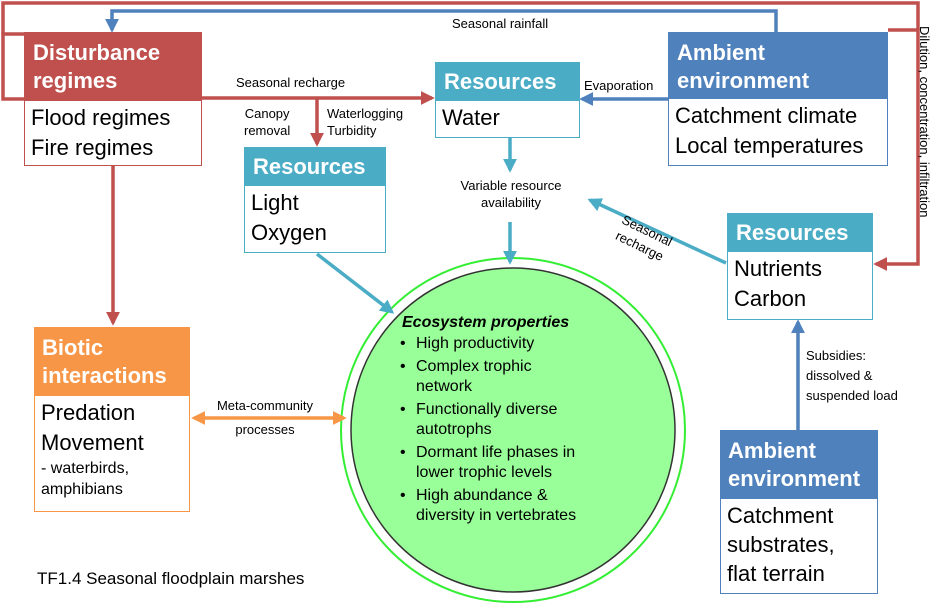 This screenshot has width=931, height=606. What do you see at coordinates (355, 283) in the screenshot?
I see `arrow-light-ecosystem` at bounding box center [355, 283].